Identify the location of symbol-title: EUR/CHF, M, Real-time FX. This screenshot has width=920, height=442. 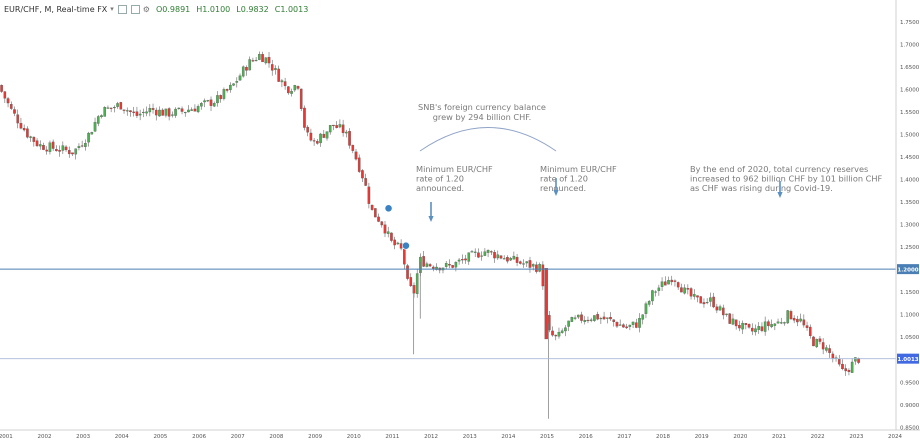
(56, 9).